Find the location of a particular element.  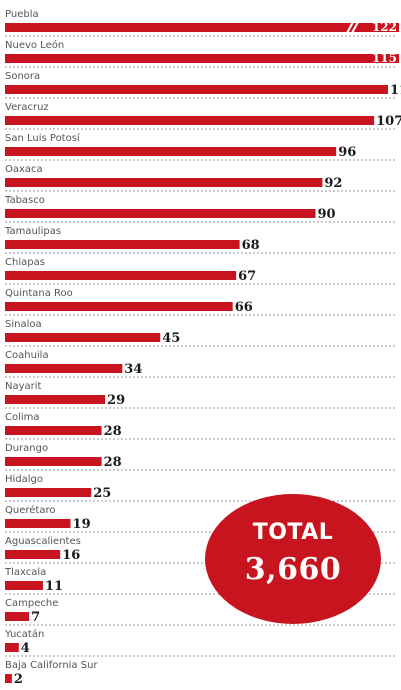

state-label-queretaro: Querétaro is located at coordinates (30, 510).